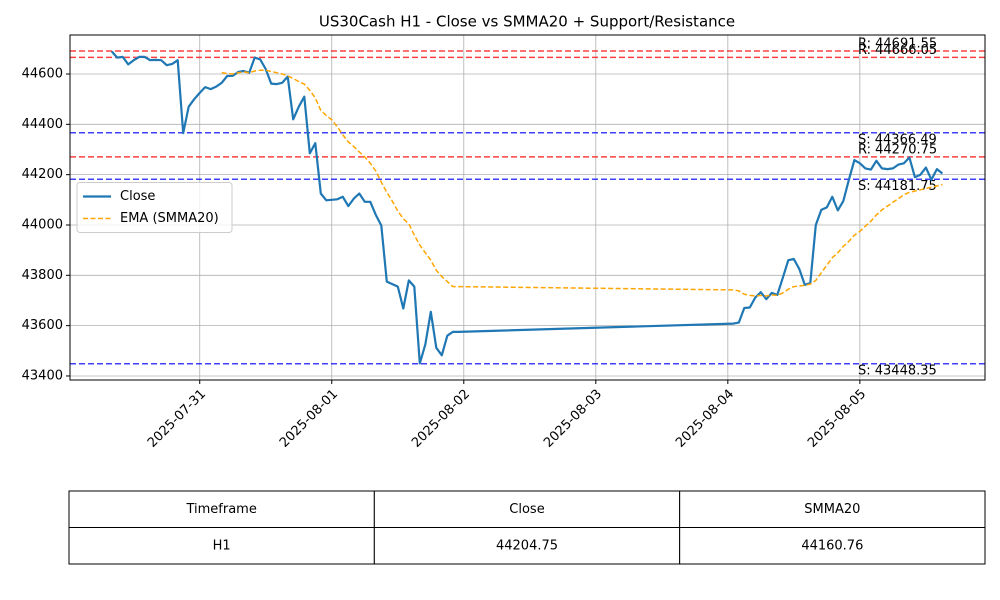  I want to click on table-value: 44160.76, so click(832, 545).